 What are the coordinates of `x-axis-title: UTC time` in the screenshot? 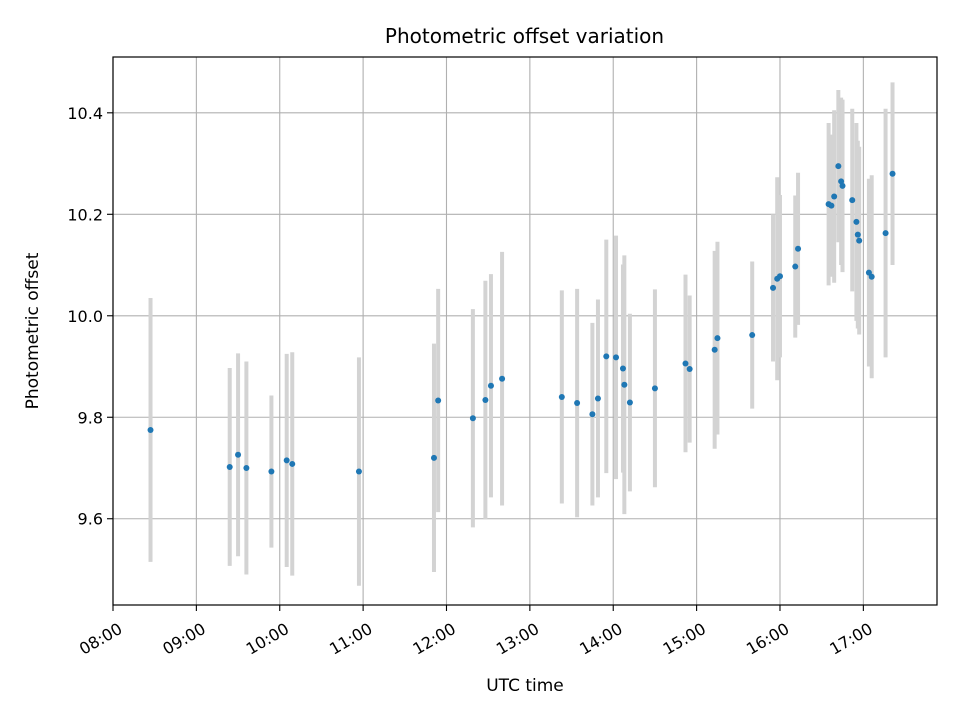 It's located at (525, 686).